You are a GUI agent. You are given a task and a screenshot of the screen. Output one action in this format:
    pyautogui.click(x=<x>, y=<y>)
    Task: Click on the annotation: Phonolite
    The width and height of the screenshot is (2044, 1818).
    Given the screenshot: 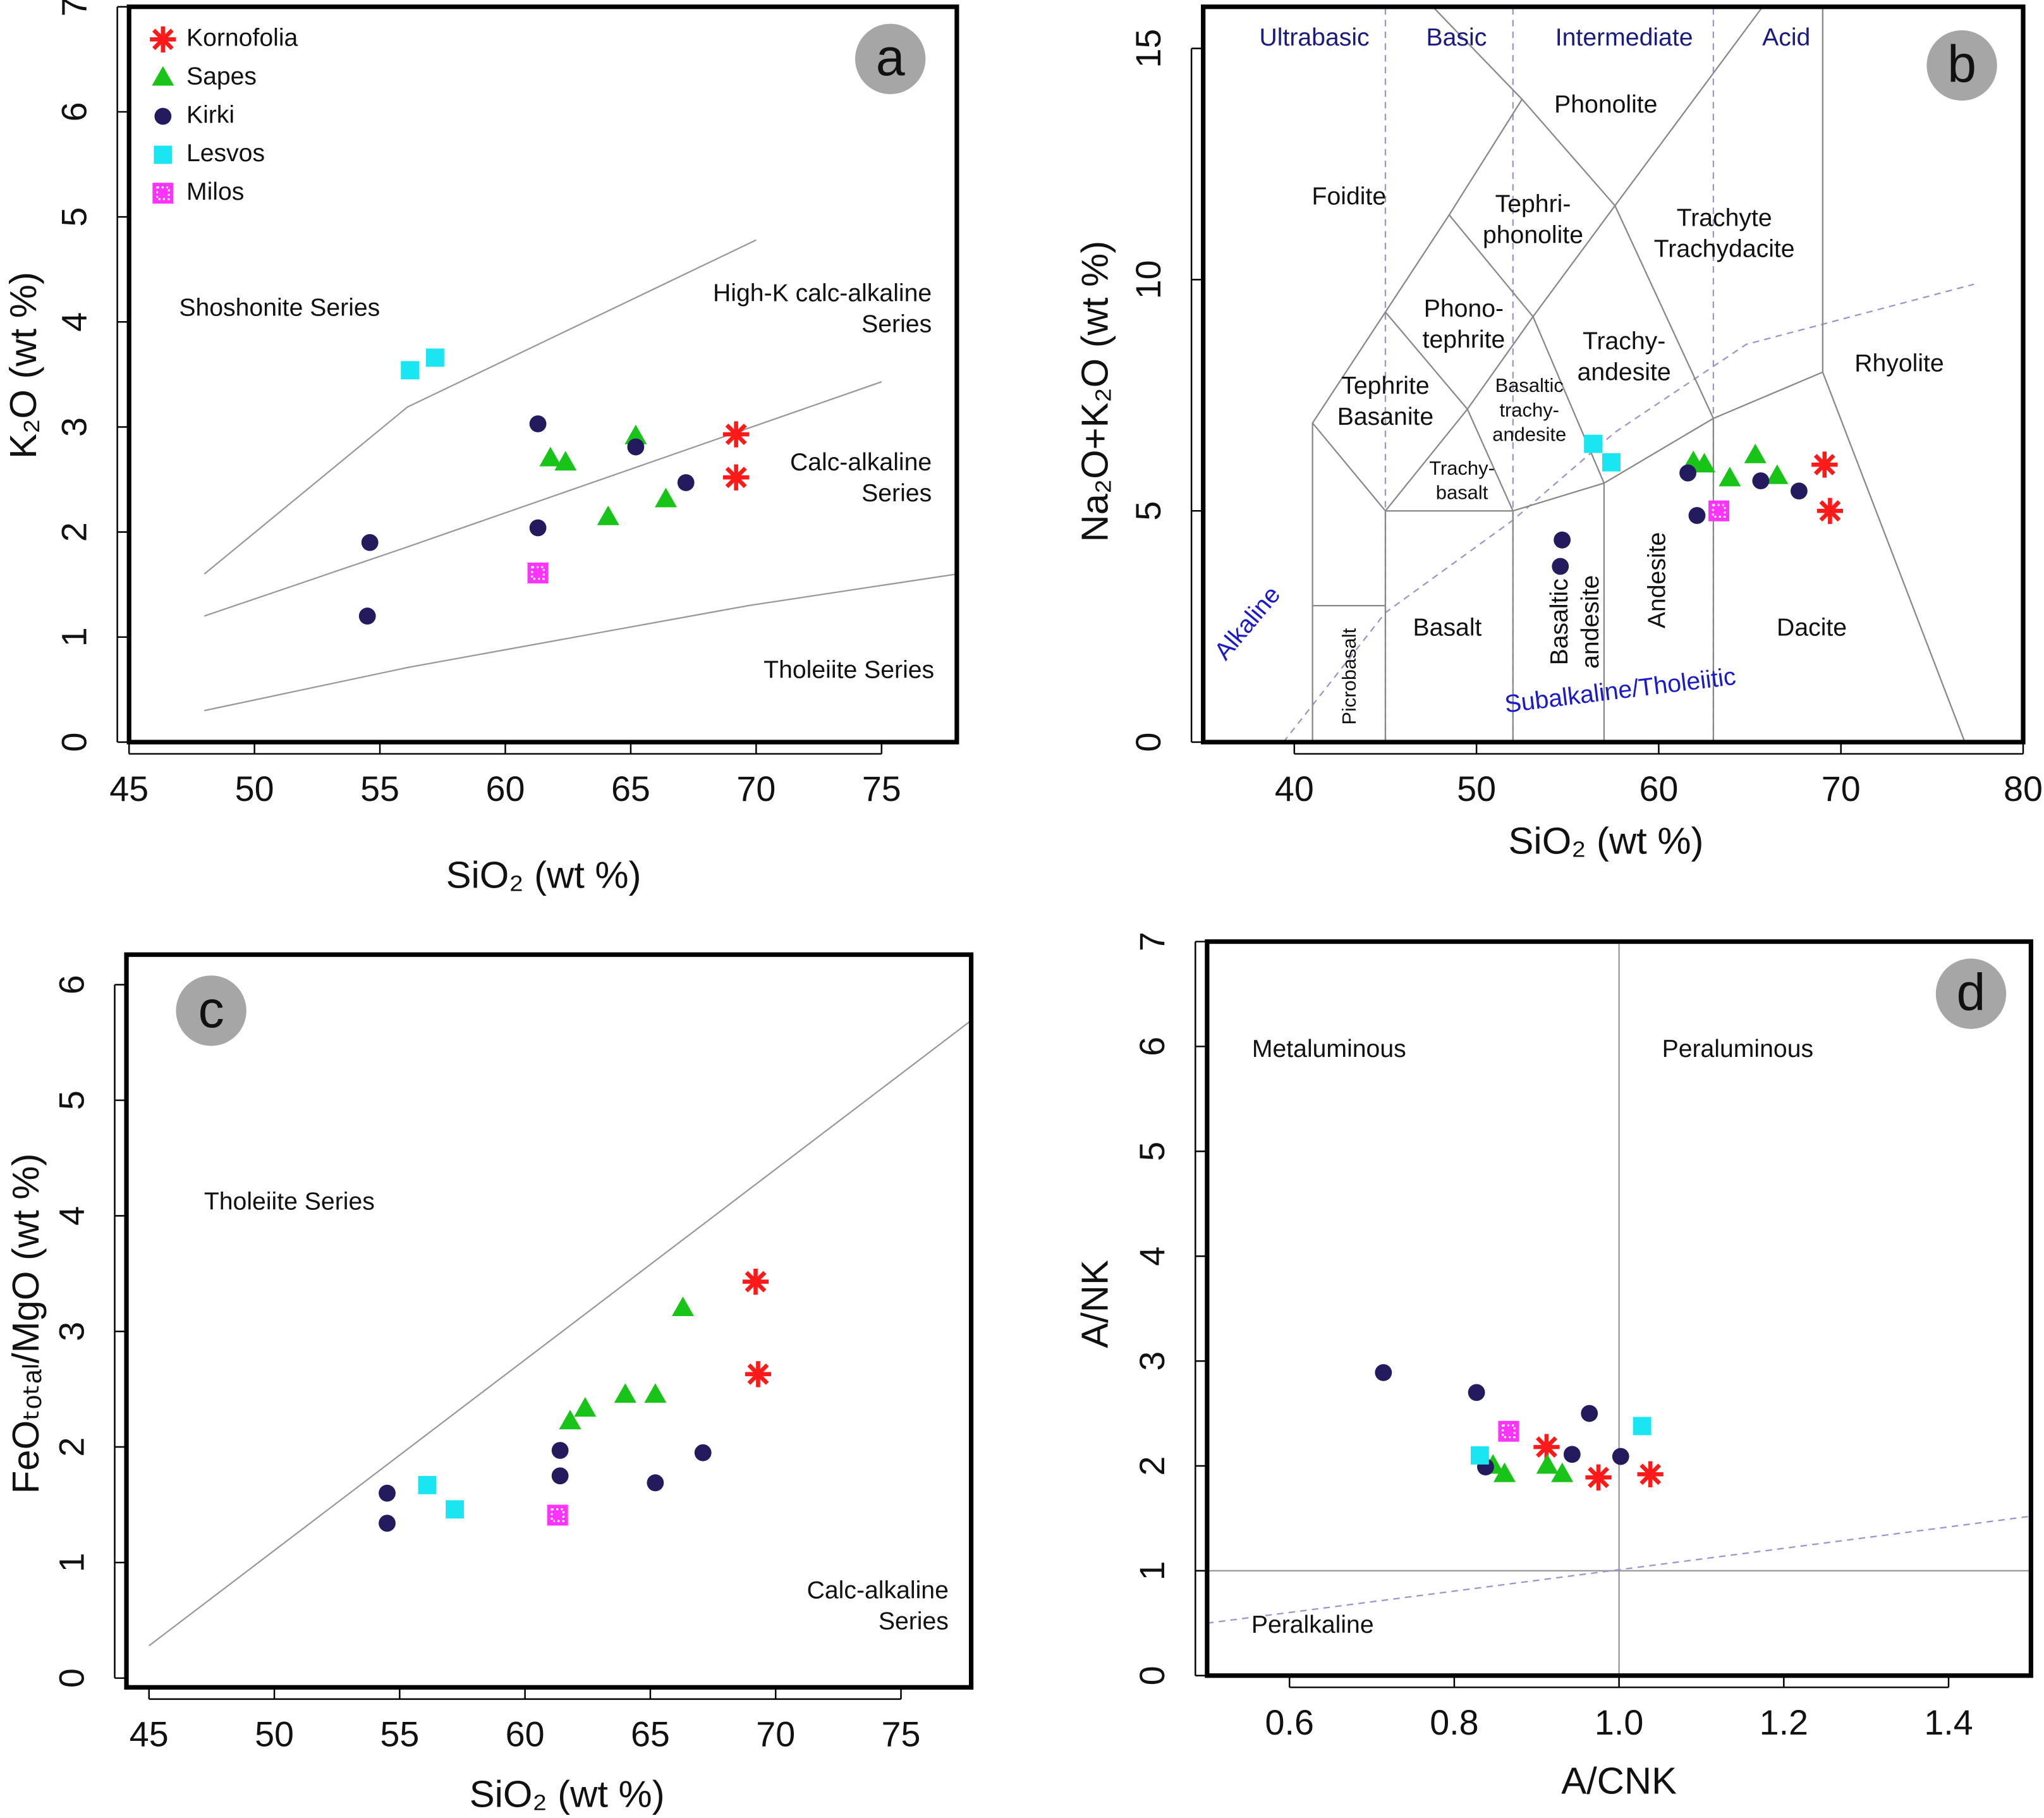 What is the action you would take?
    pyautogui.click(x=1606, y=104)
    